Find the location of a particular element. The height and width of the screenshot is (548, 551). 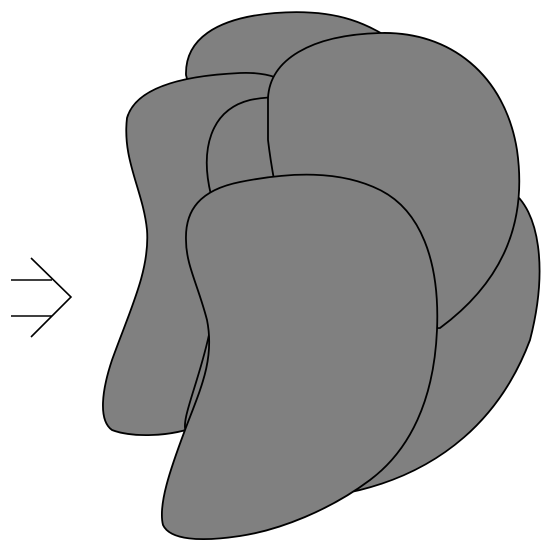

double-arrow-right-icon is located at coordinates (42, 297).